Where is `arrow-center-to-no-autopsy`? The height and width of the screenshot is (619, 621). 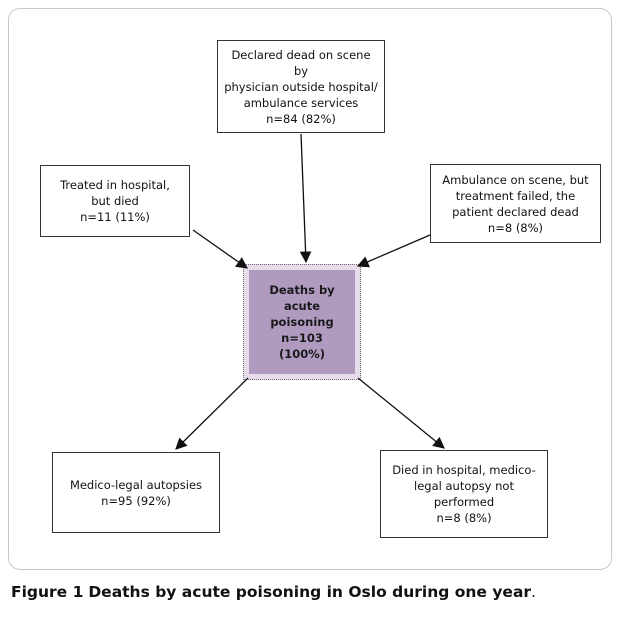 arrow-center-to-no-autopsy is located at coordinates (401, 413).